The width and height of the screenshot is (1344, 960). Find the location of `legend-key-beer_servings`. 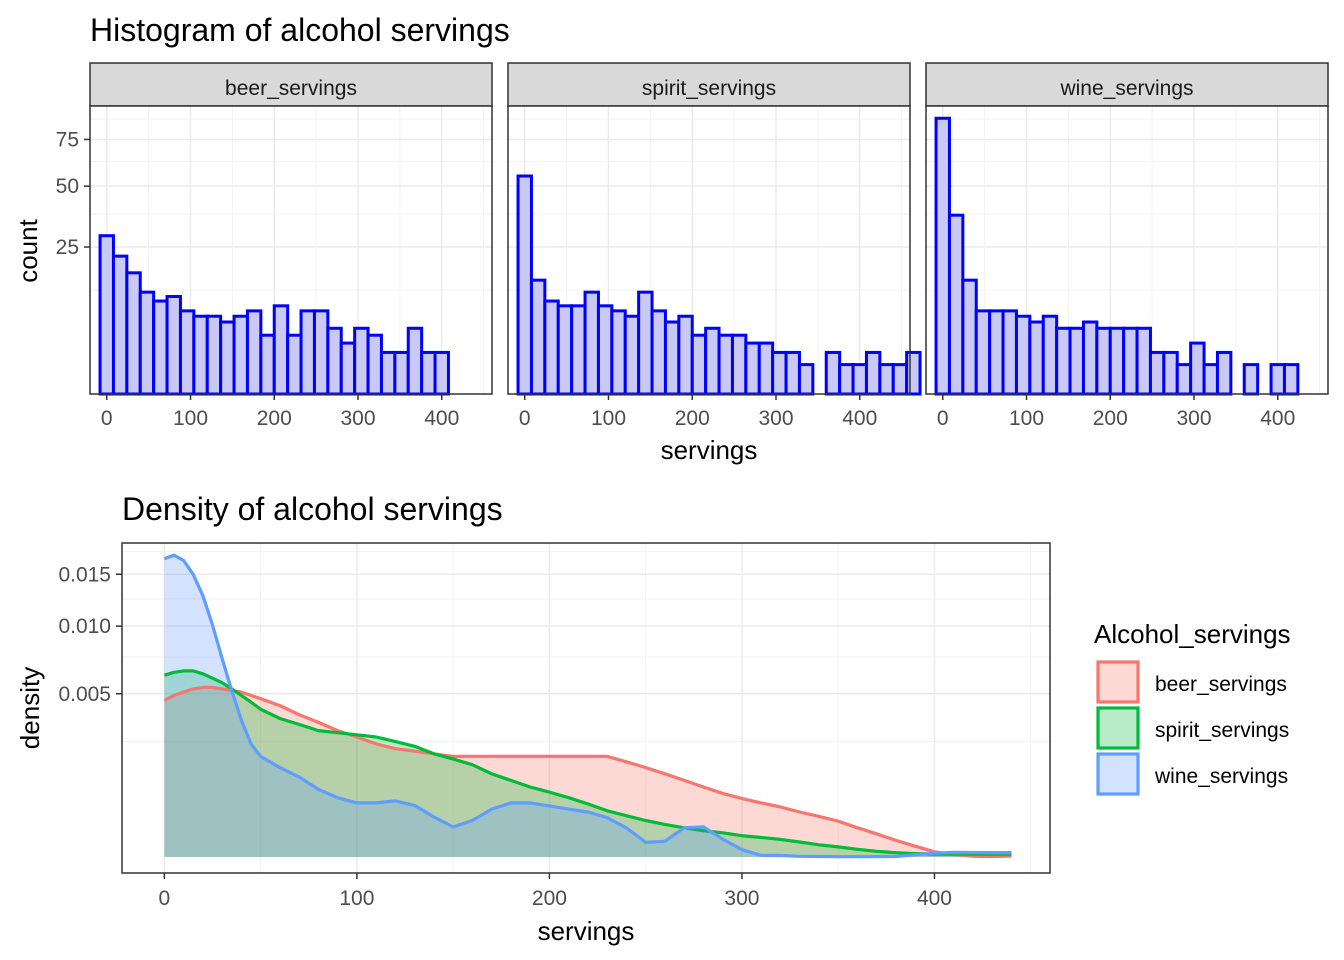

legend-key-beer_servings is located at coordinates (1118, 682).